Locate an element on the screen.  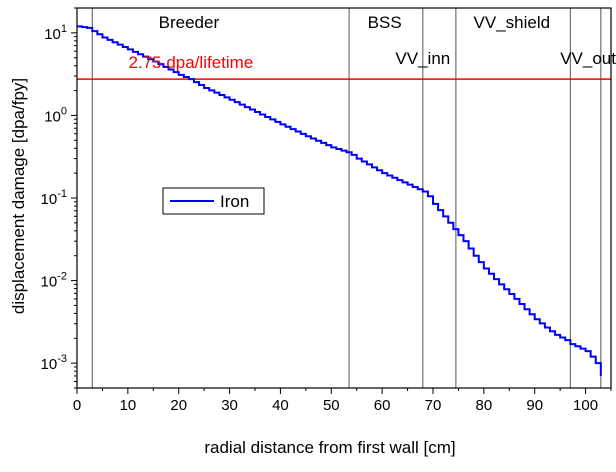
x-tick-label: 0 is located at coordinates (77, 405).